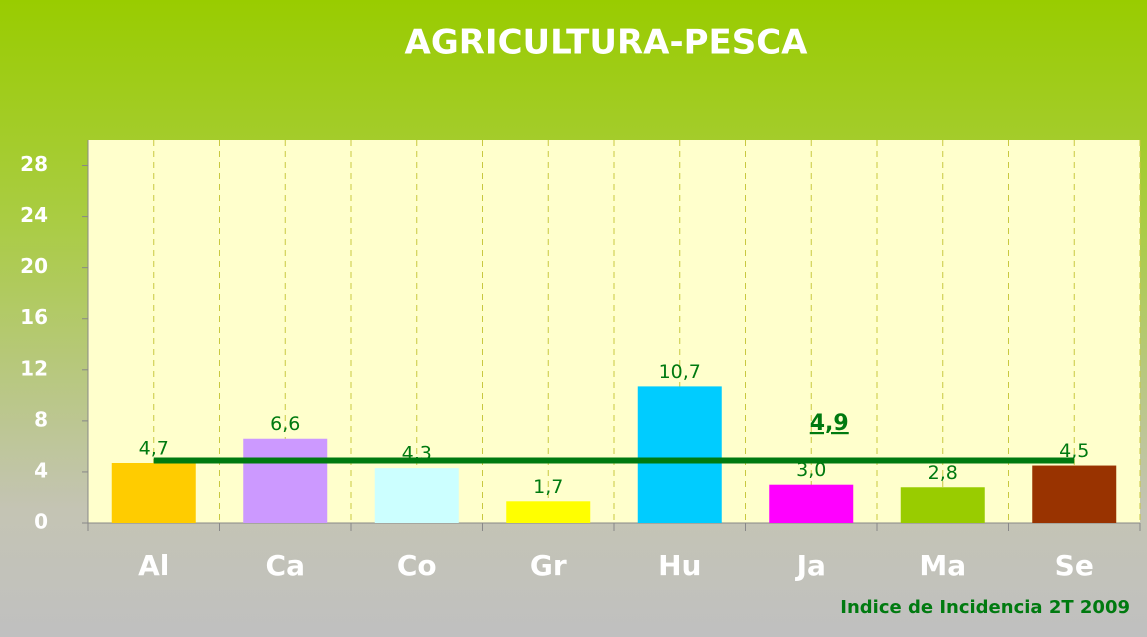 This screenshot has width=1147, height=637. I want to click on x-tick-label: Se, so click(1074, 565).